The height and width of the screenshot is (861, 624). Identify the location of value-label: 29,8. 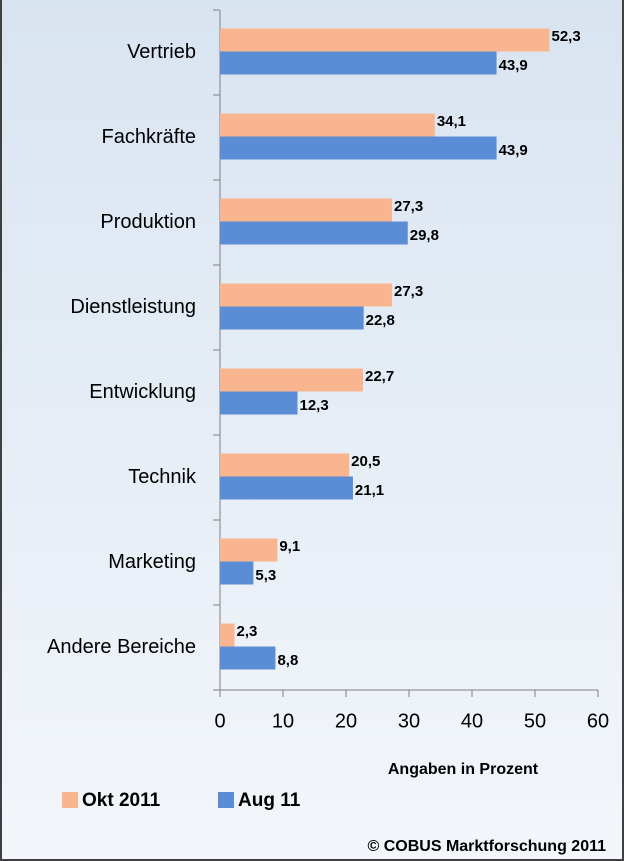
(424, 235).